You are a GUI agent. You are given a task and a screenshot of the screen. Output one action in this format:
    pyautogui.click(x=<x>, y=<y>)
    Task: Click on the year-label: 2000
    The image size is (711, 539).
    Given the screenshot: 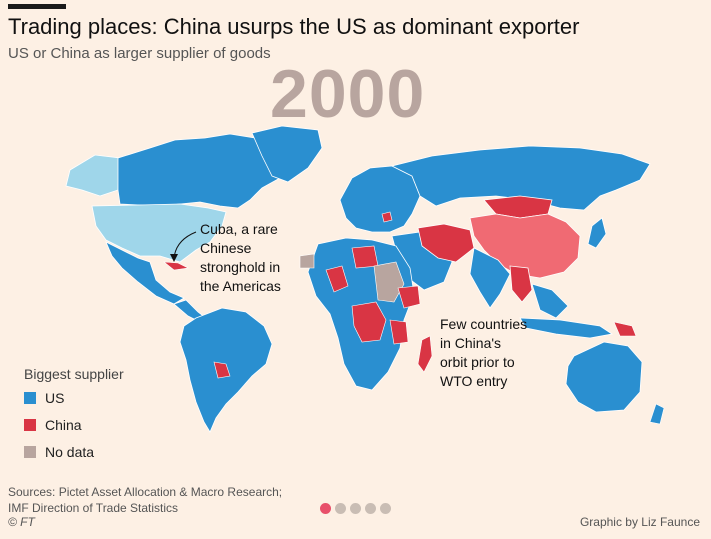 What is the action you would take?
    pyautogui.click(x=348, y=94)
    